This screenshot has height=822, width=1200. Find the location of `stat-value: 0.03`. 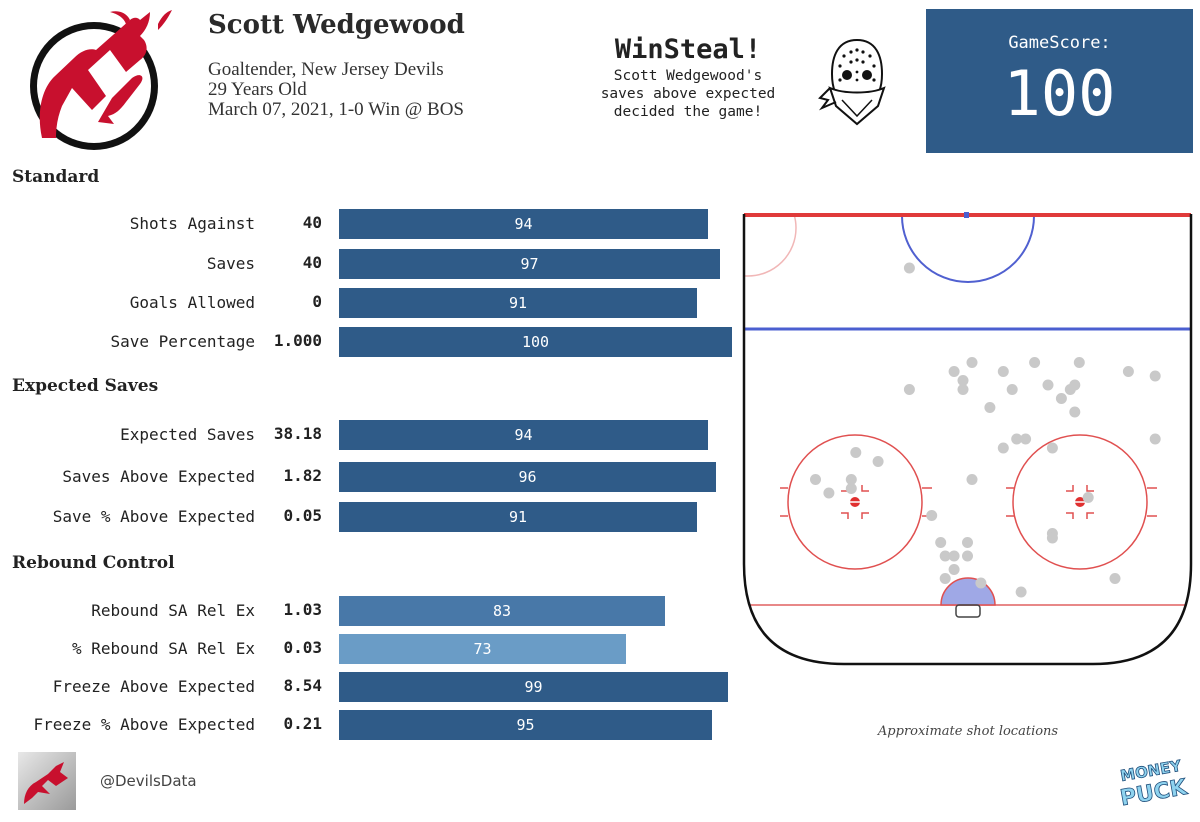

stat-value: 0.03 is located at coordinates (302, 647).